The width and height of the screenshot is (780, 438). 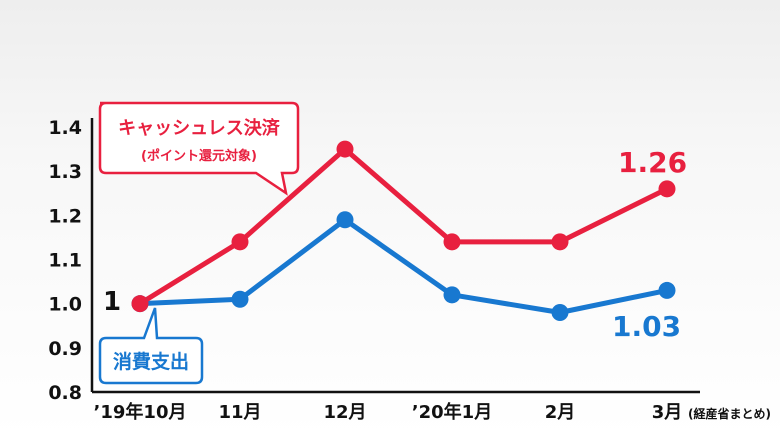 What do you see at coordinates (199, 128) in the screenshot?
I see `callout-cashless-title: キャッシュレス決済` at bounding box center [199, 128].